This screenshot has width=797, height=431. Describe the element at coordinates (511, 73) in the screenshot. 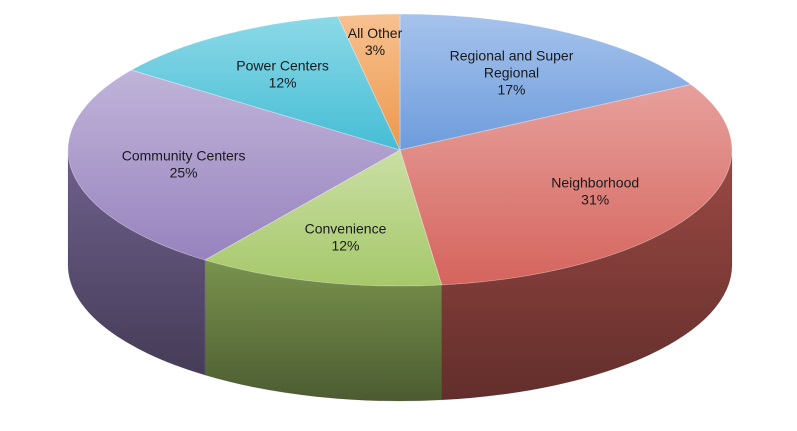

I see `category-label-regional-and-super-regional: Regional` at that location.